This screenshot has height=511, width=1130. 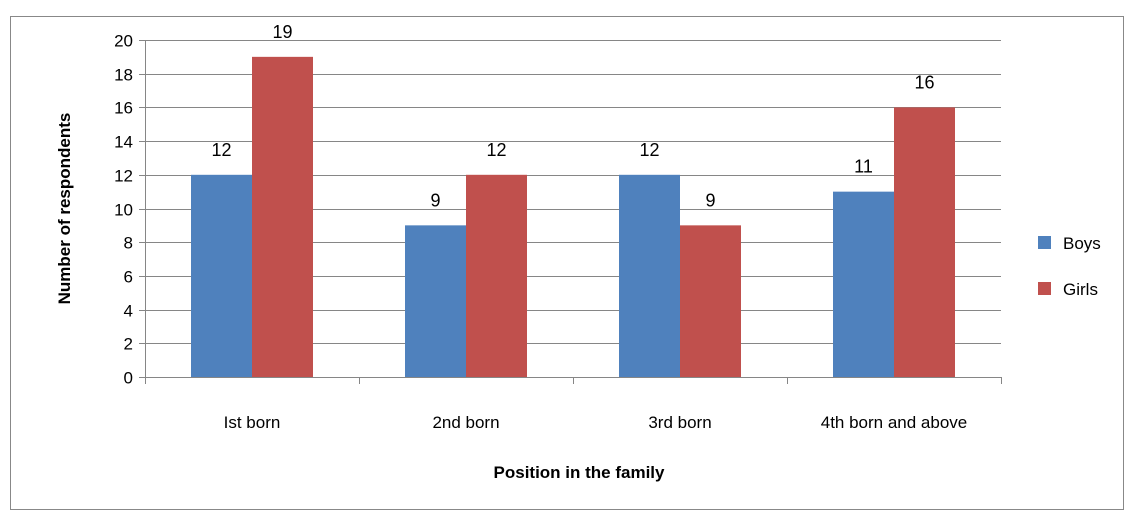 I want to click on y-tick-label: 16, so click(x=123, y=108).